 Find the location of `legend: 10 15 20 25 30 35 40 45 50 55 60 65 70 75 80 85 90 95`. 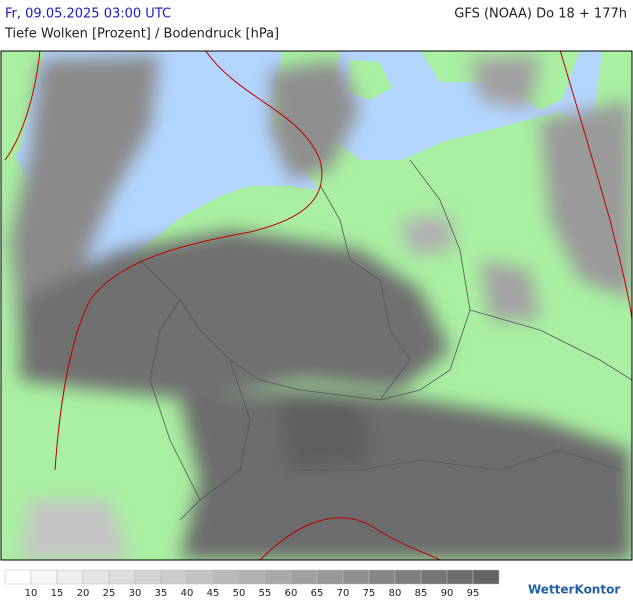

legend: 10 15 20 25 30 35 40 45 50 55 60 65 70 75 80 85 90 95 is located at coordinates (252, 584).